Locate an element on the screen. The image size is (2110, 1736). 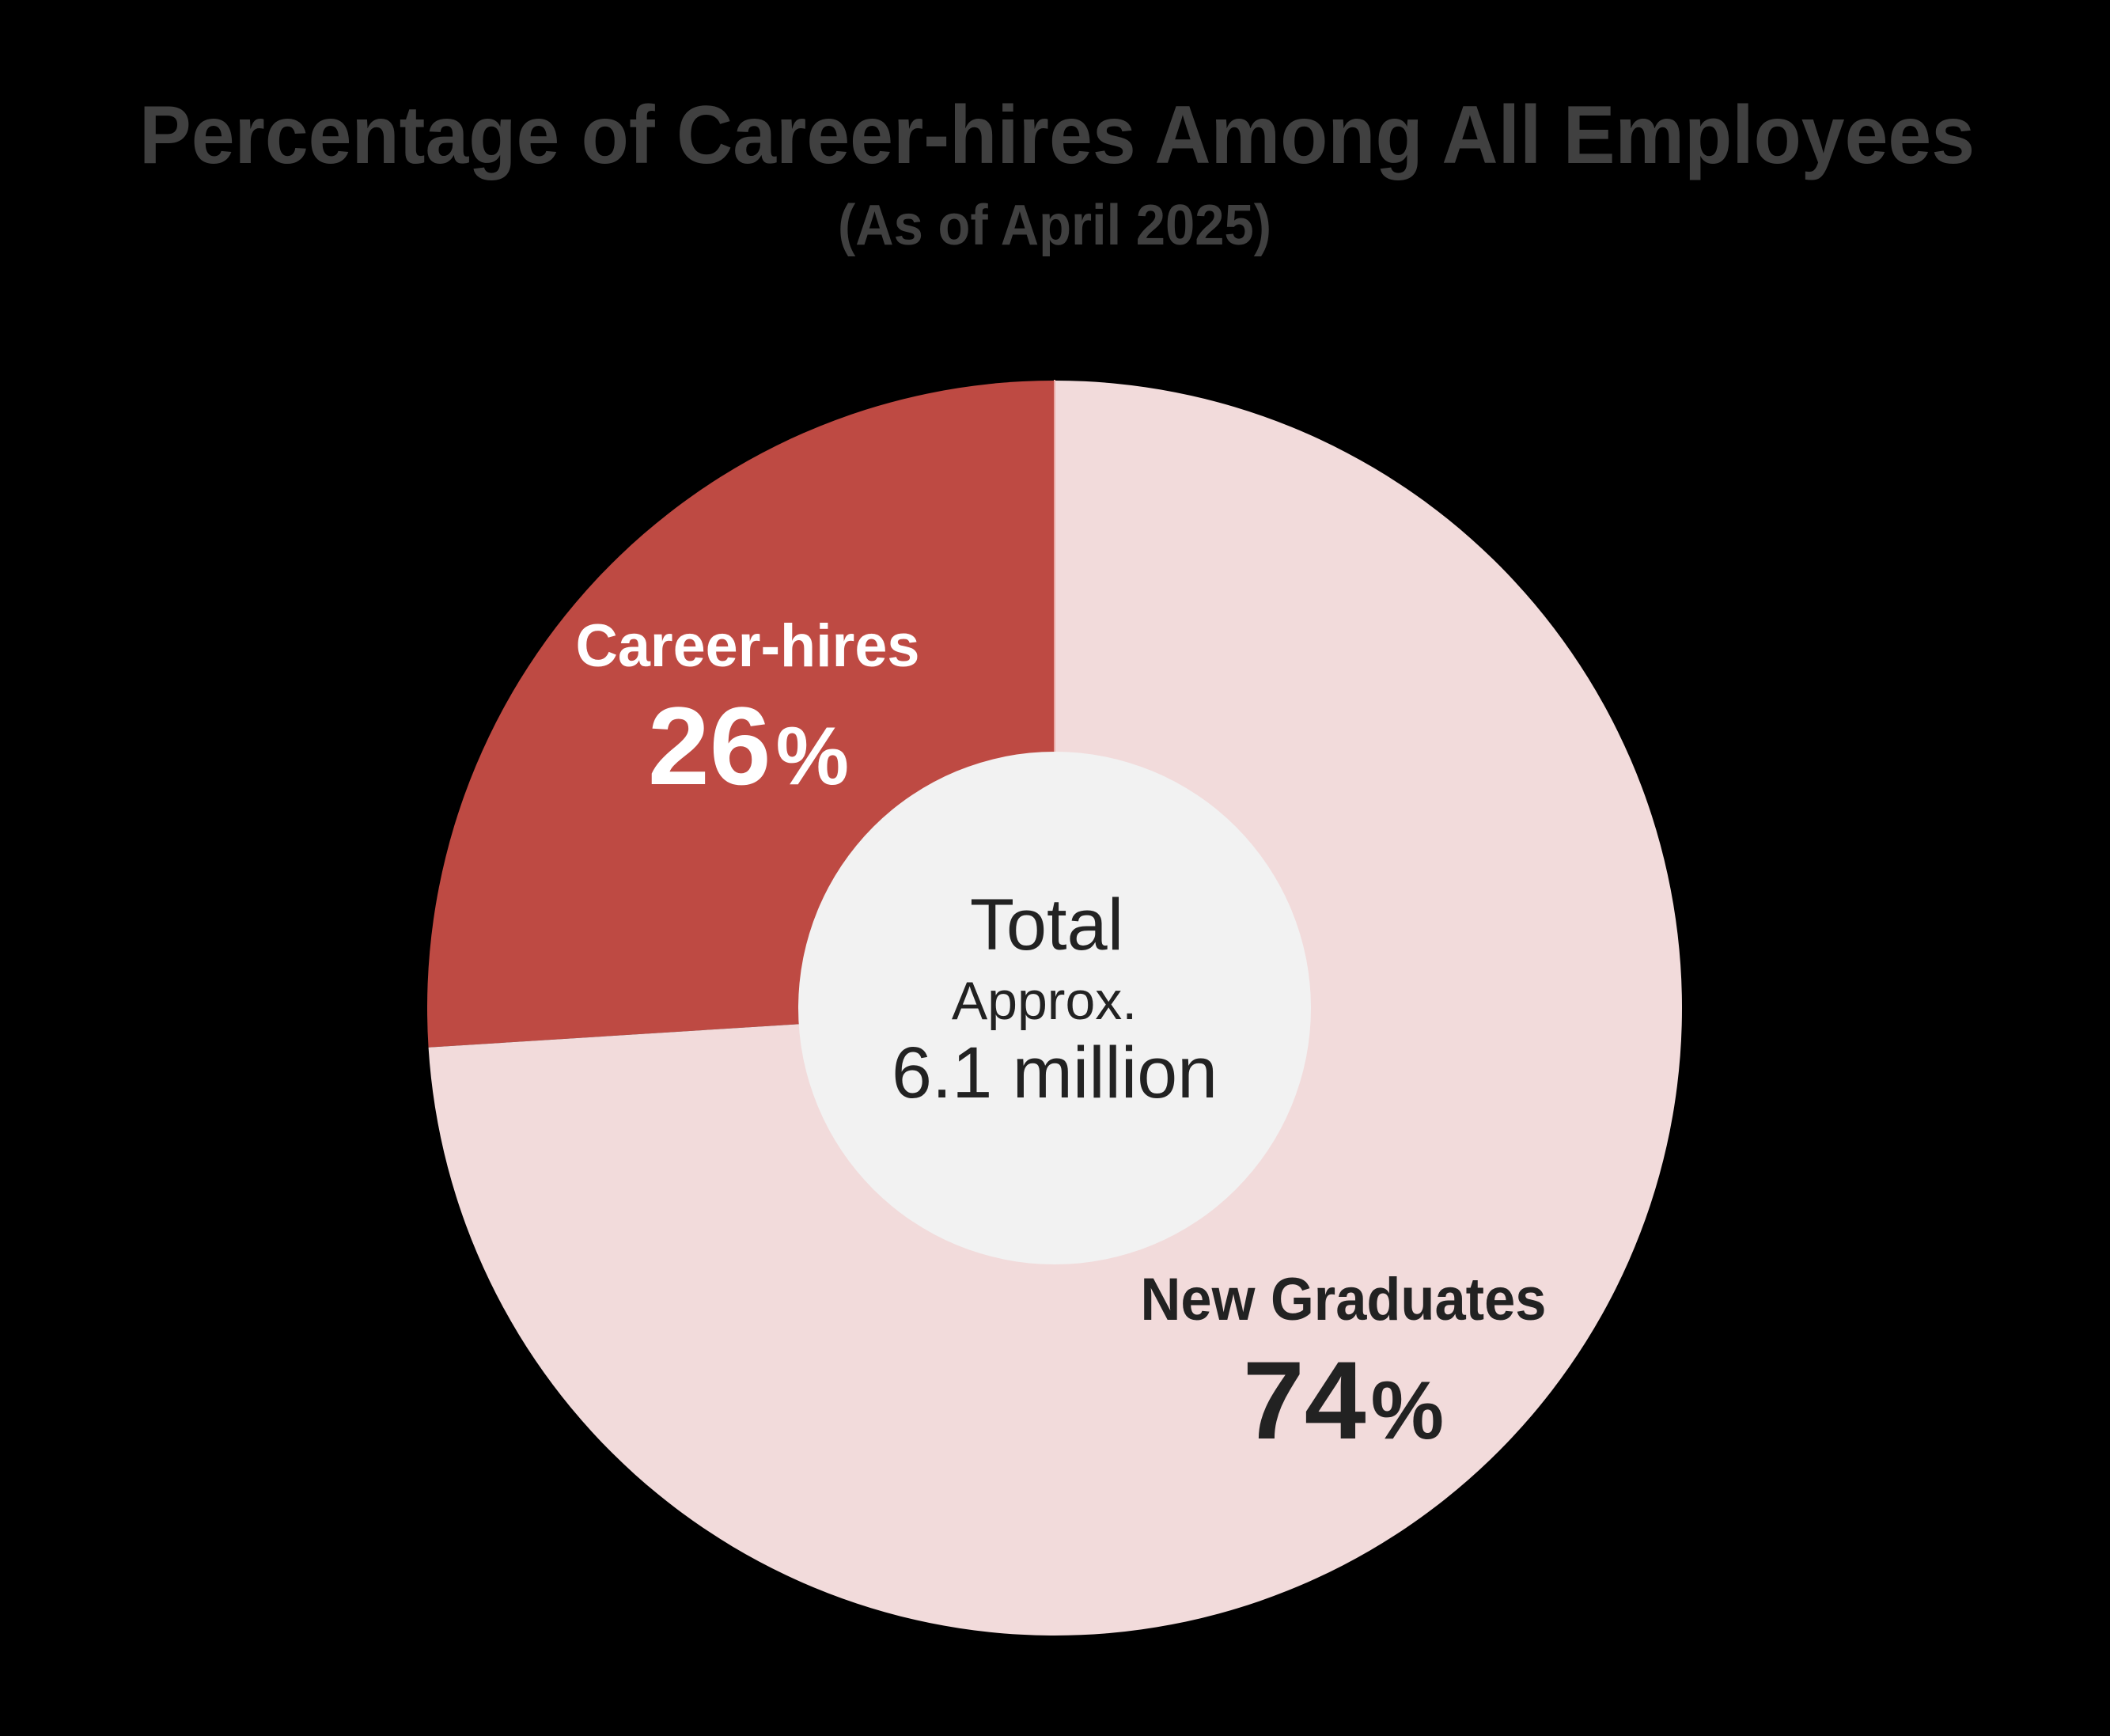
donut-center is located at coordinates (1054, 1008).